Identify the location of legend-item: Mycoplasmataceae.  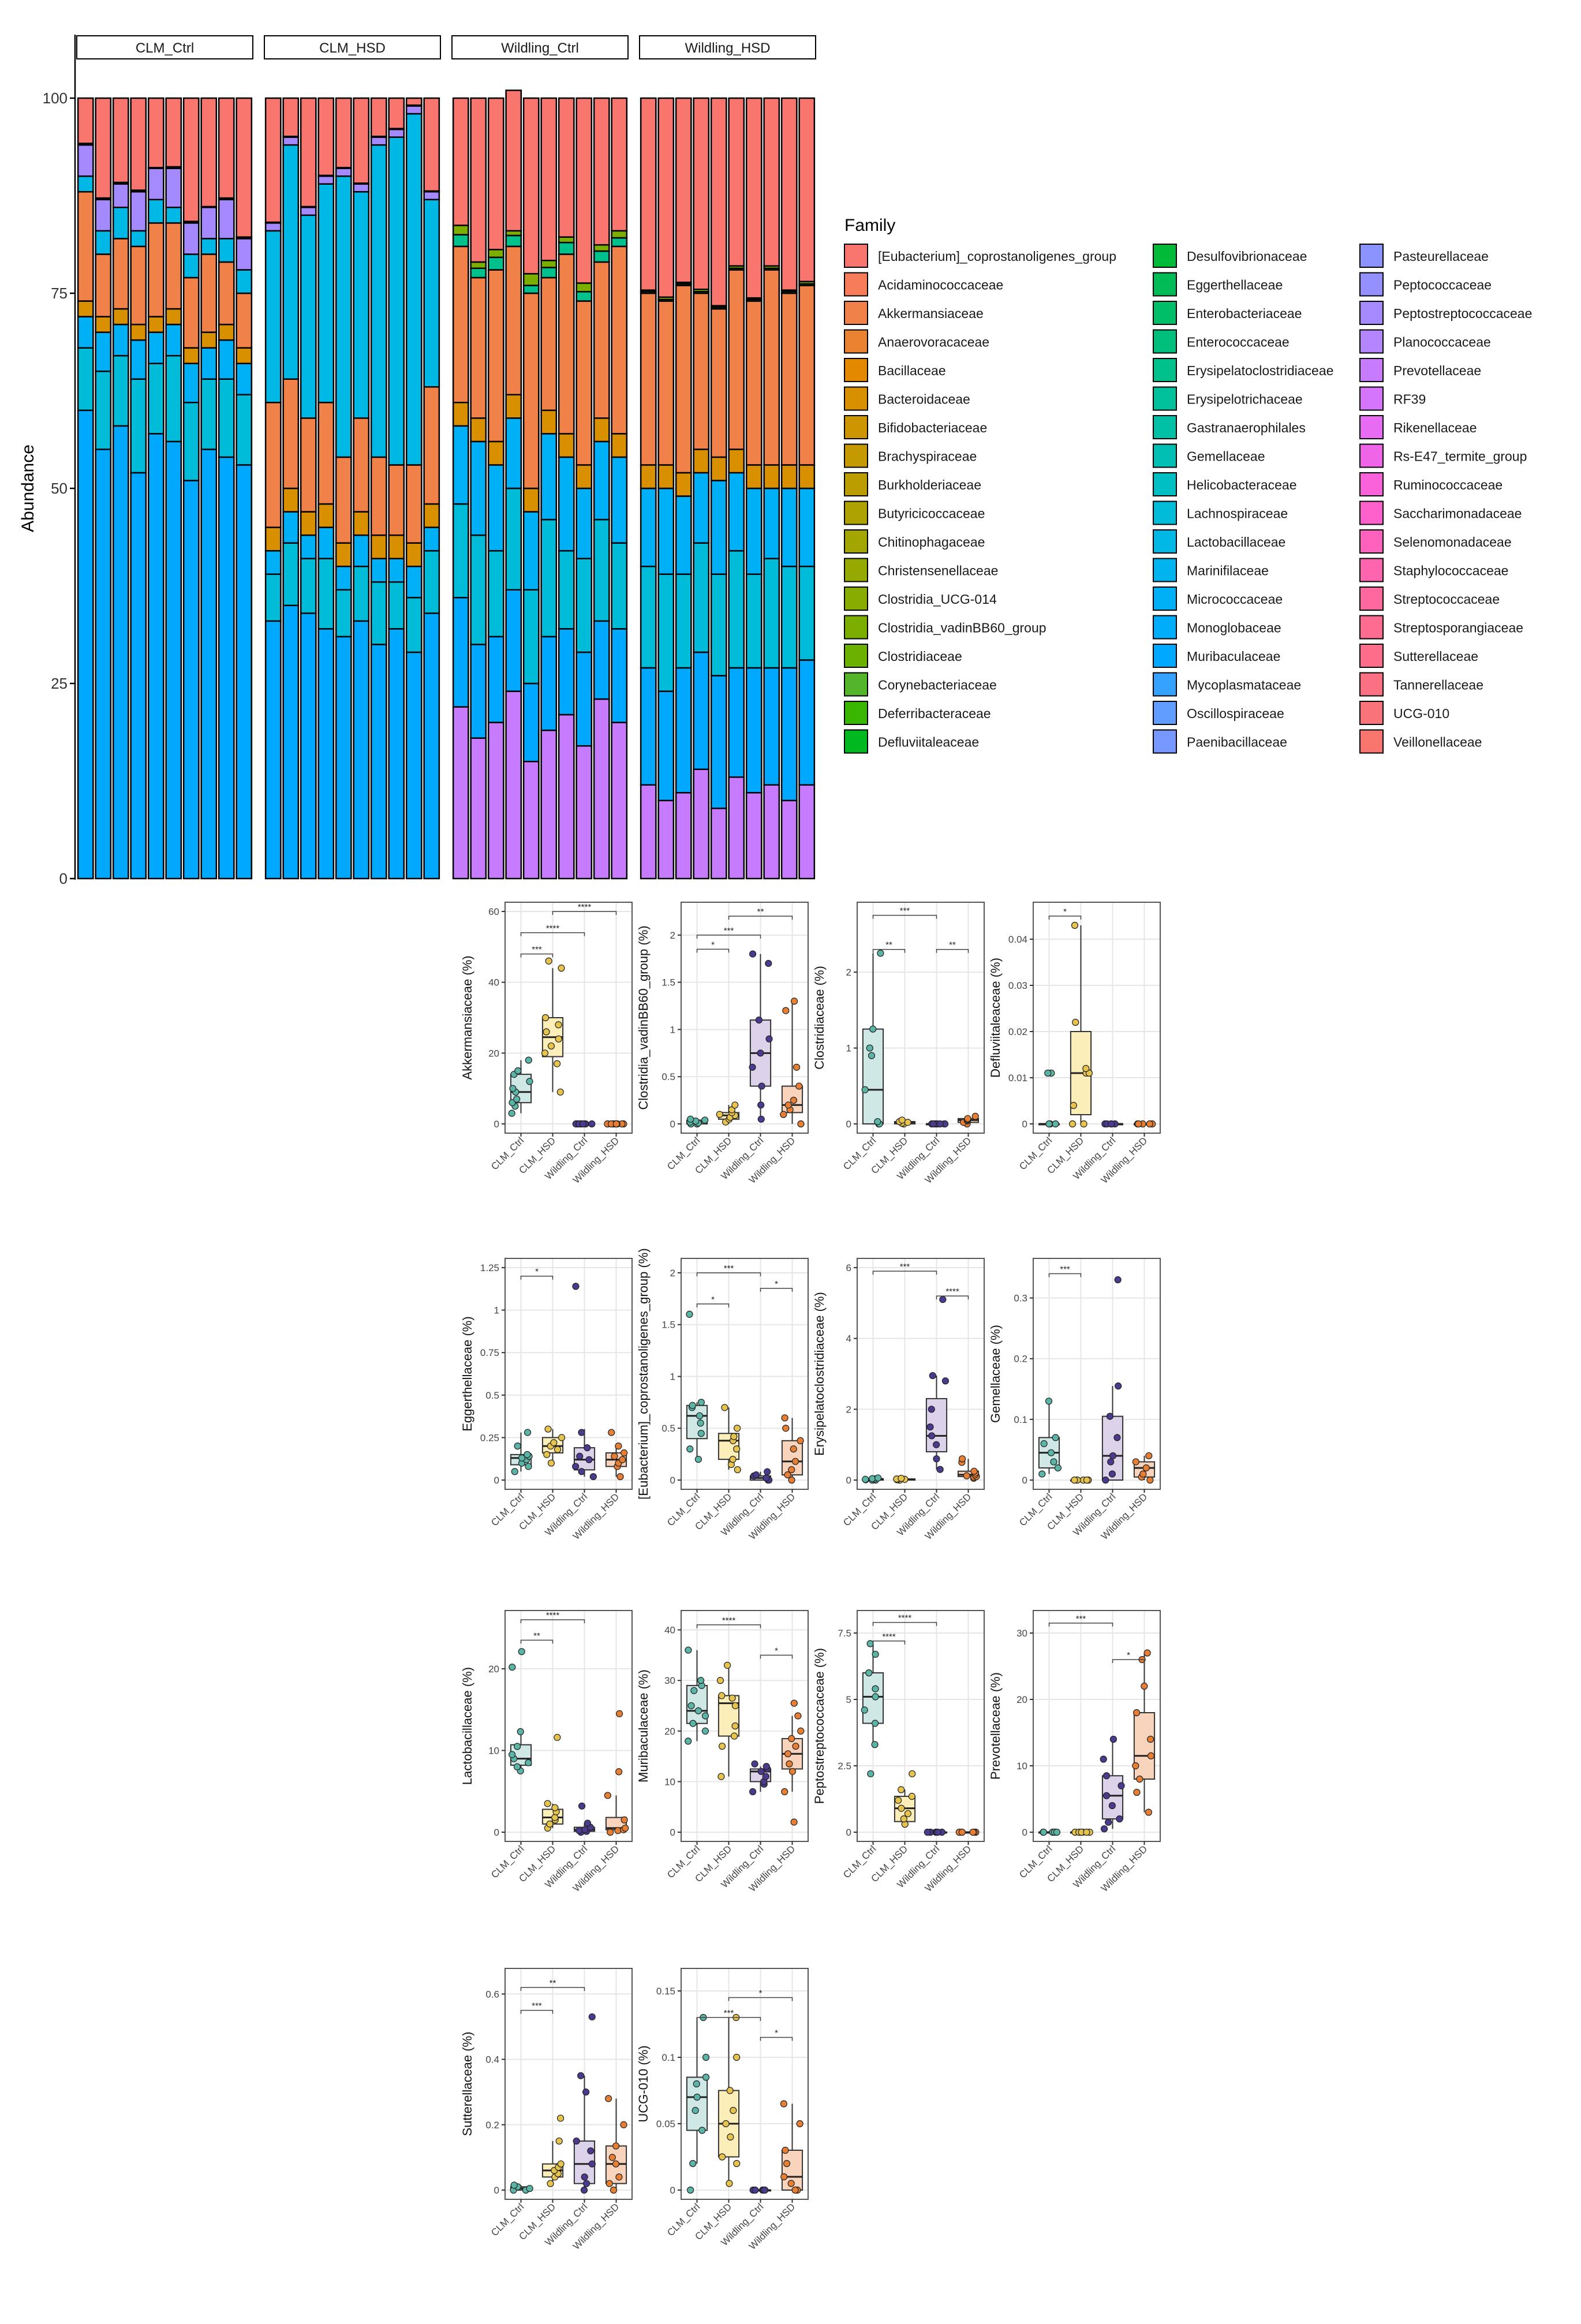
(1227, 684).